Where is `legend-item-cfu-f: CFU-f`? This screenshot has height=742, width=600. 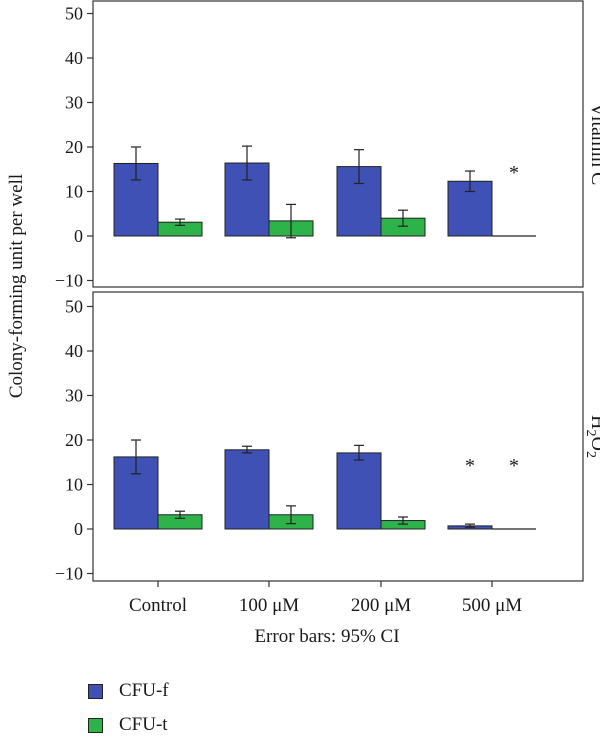
legend-item-cfu-f: CFU-f is located at coordinates (128, 691).